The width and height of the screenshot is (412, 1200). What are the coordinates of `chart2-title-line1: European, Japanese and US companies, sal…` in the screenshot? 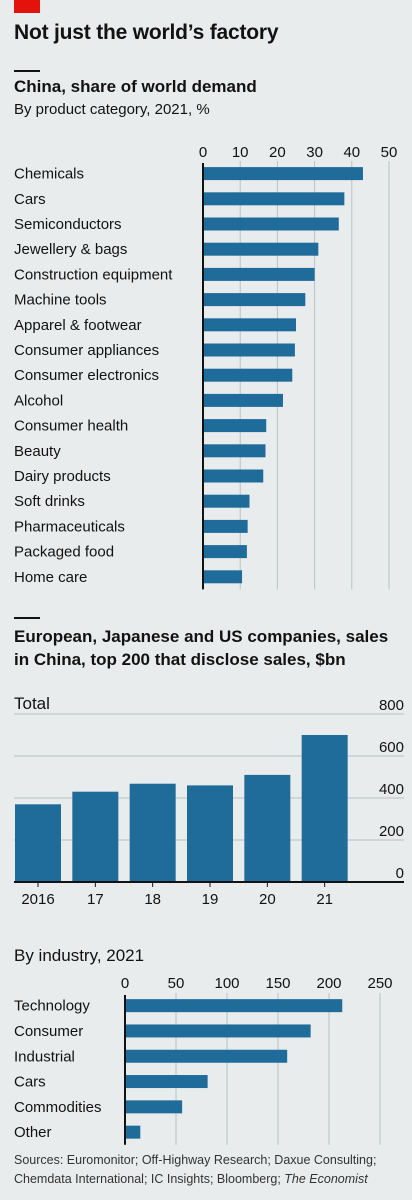 It's located at (201, 636).